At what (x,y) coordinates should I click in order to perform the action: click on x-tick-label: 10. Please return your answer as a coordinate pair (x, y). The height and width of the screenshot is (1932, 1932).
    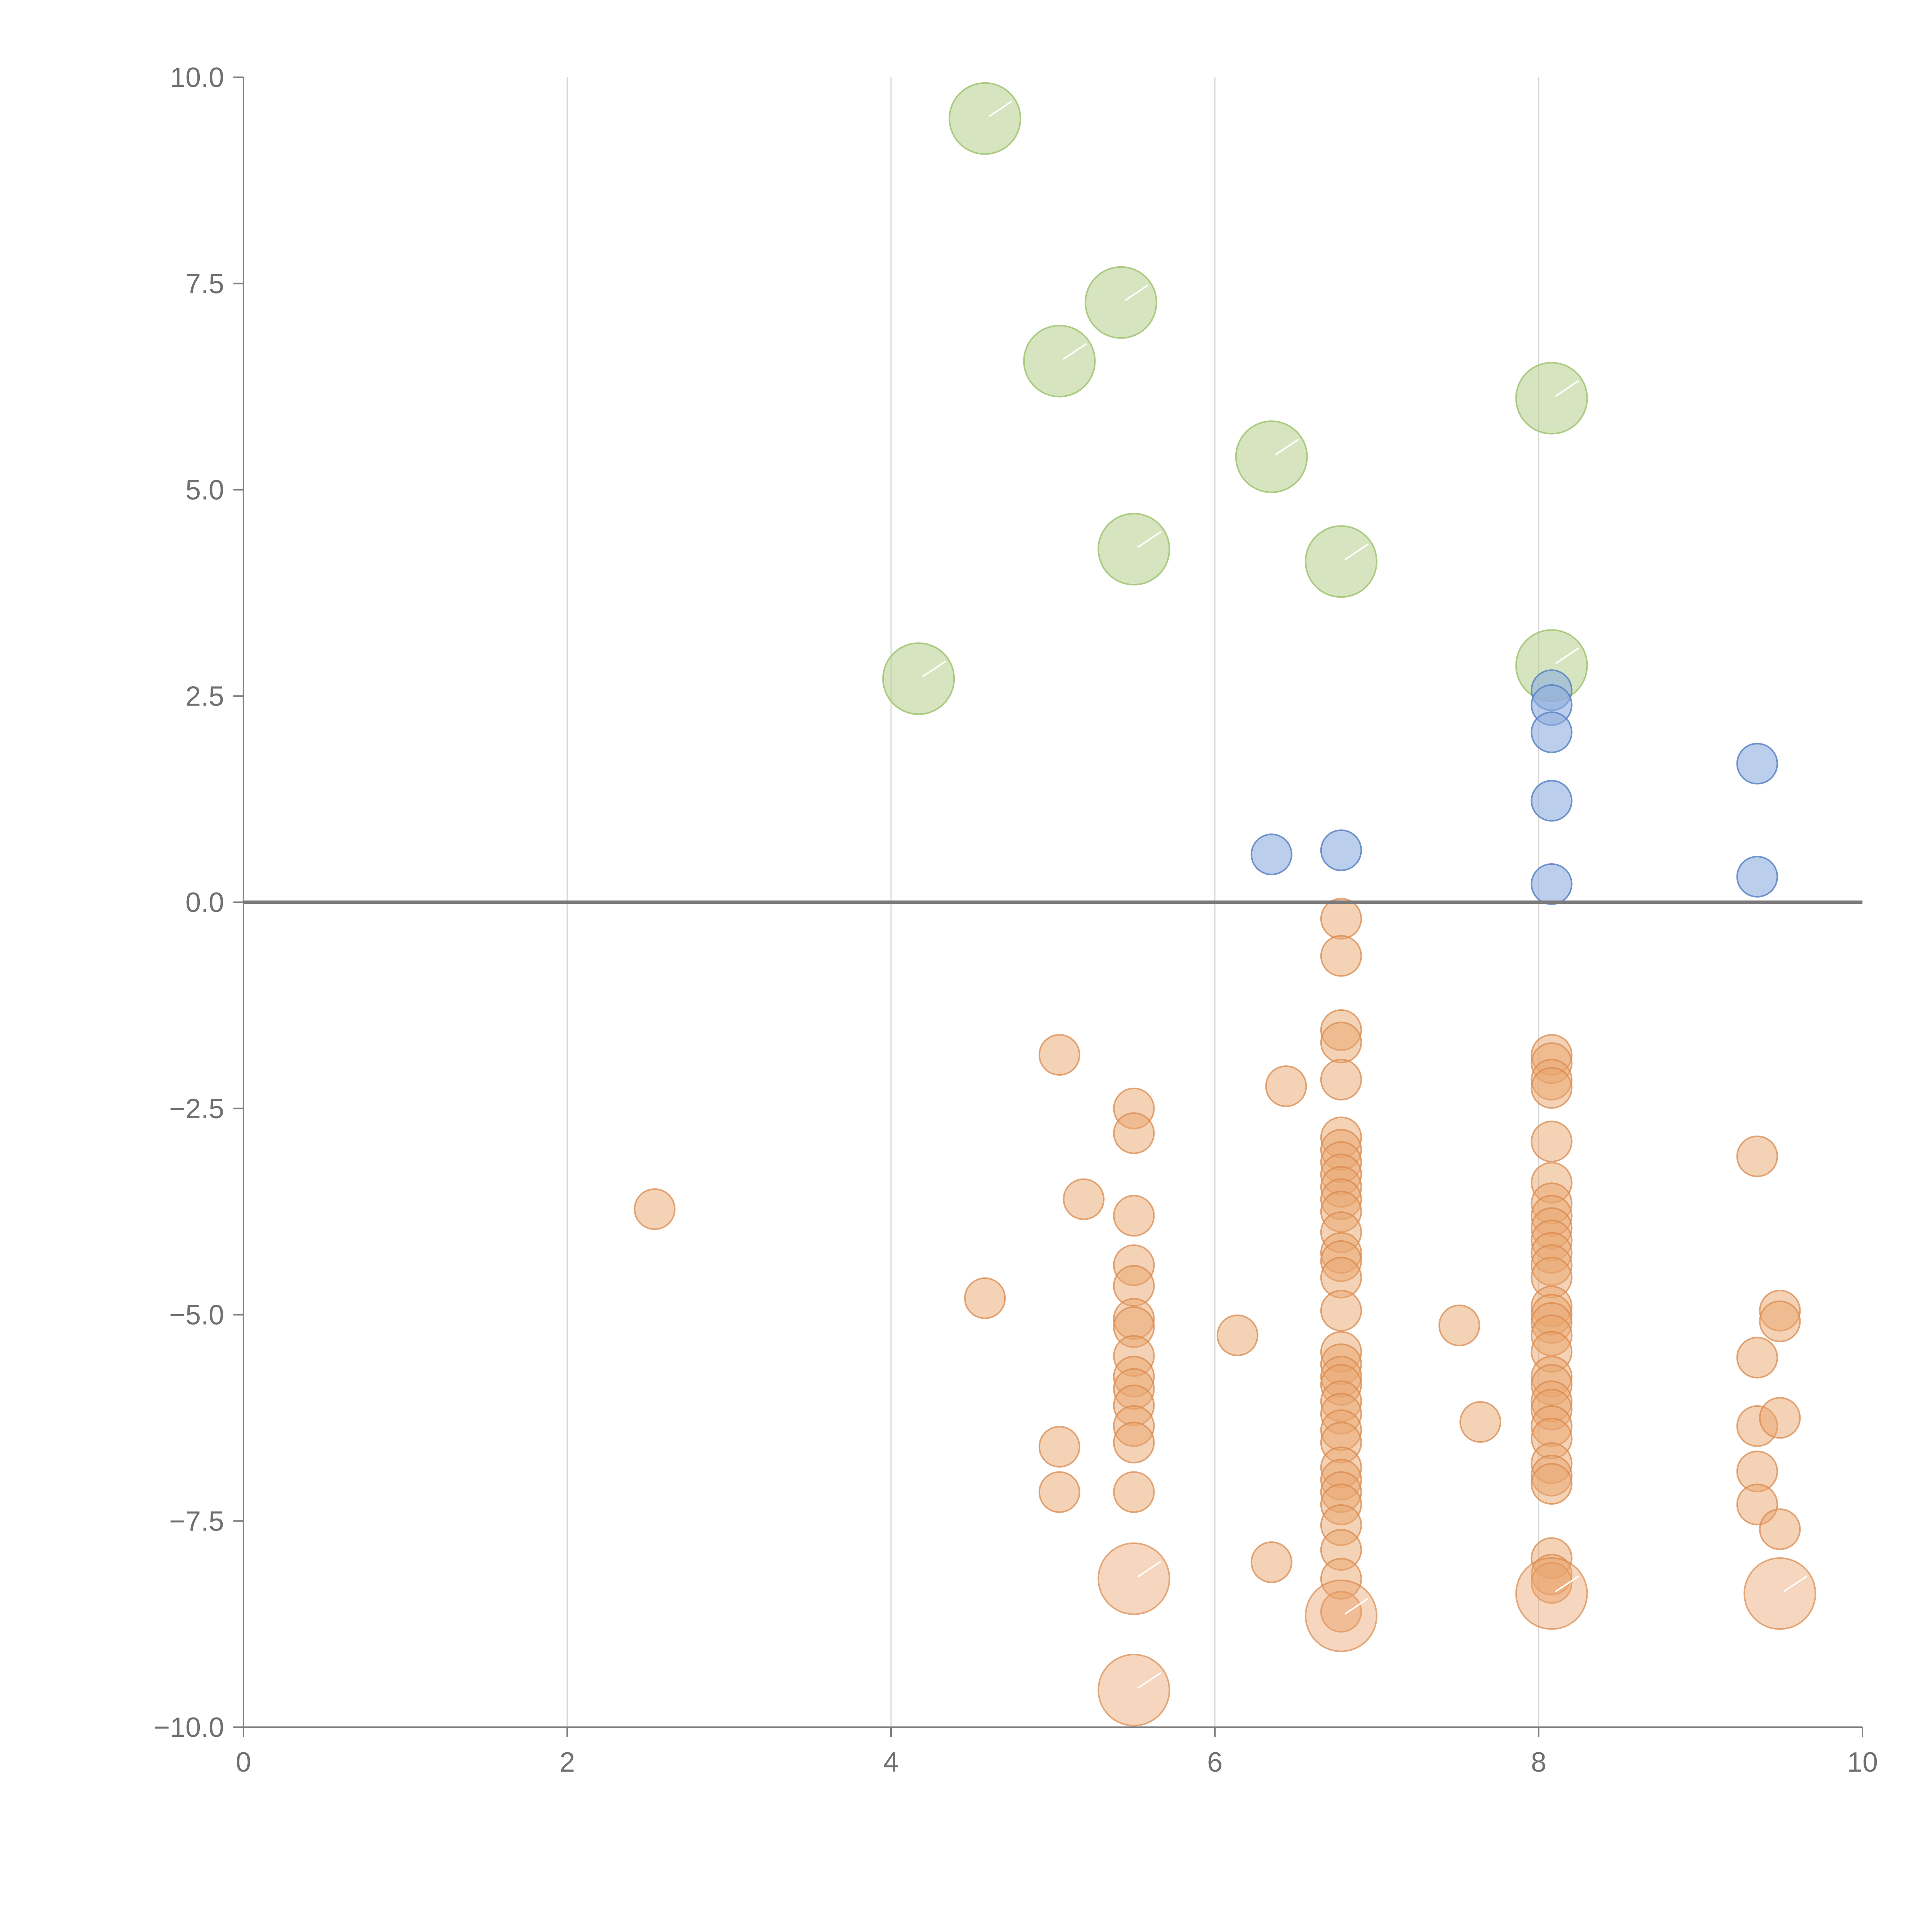
    Looking at the image, I should click on (1863, 1763).